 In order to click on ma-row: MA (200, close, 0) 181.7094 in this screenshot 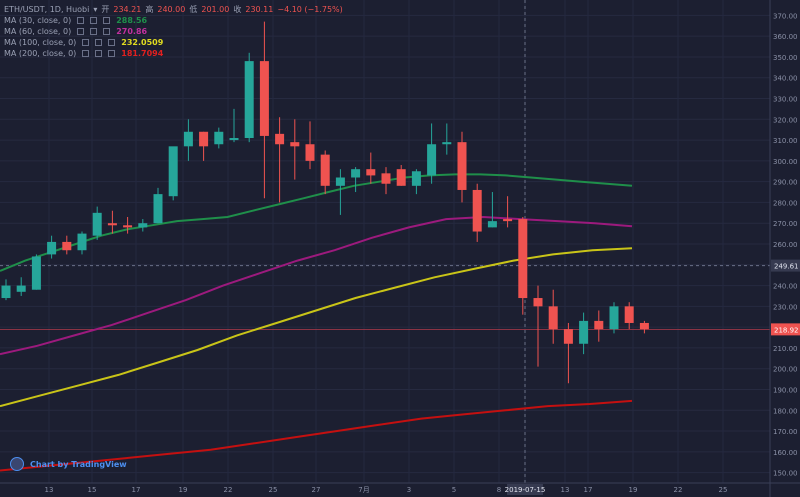, I will do `click(173, 53)`.